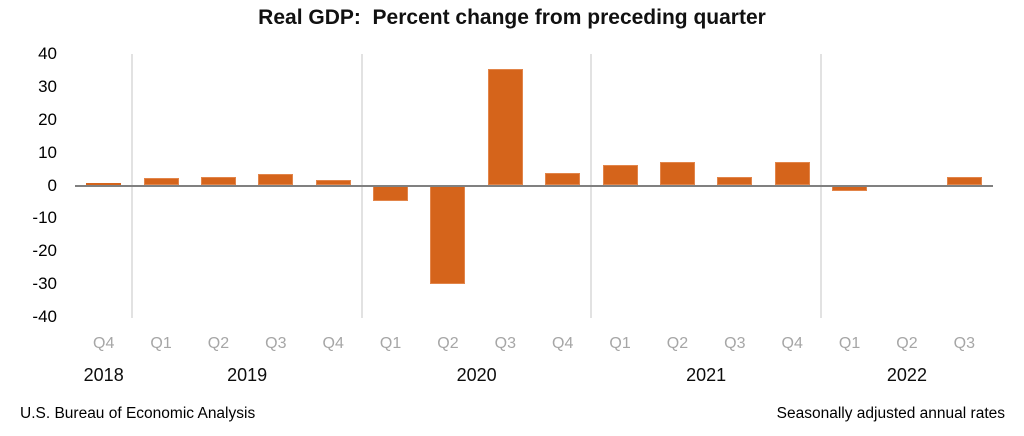 The image size is (1024, 436). I want to click on x-axis-year-label: 2022, so click(906, 375).